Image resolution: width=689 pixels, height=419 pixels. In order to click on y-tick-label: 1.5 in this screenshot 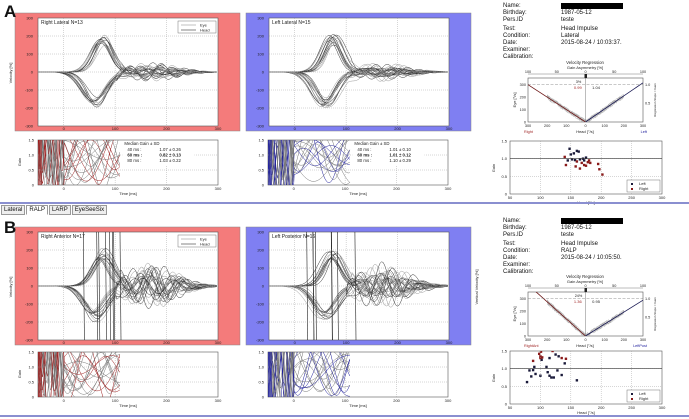, I will do `click(504, 141)`.